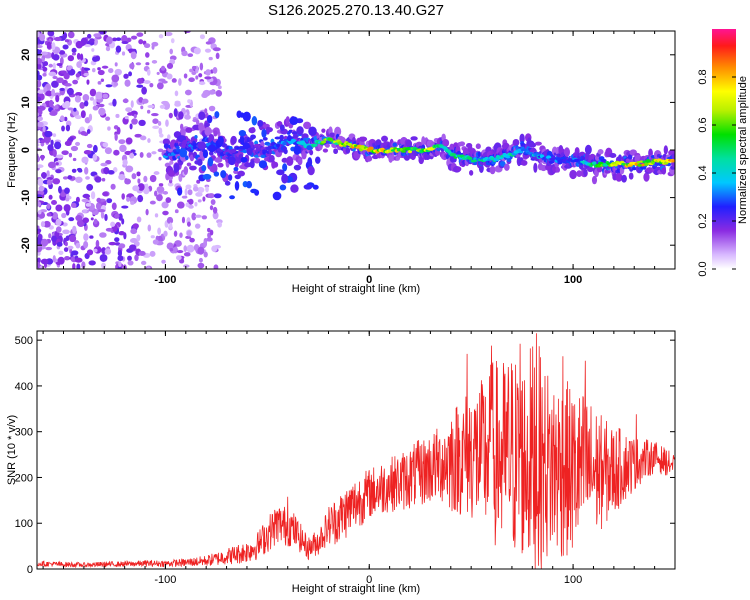  What do you see at coordinates (356, 589) in the screenshot?
I see `snr-x-label: Height of straight line (km)` at bounding box center [356, 589].